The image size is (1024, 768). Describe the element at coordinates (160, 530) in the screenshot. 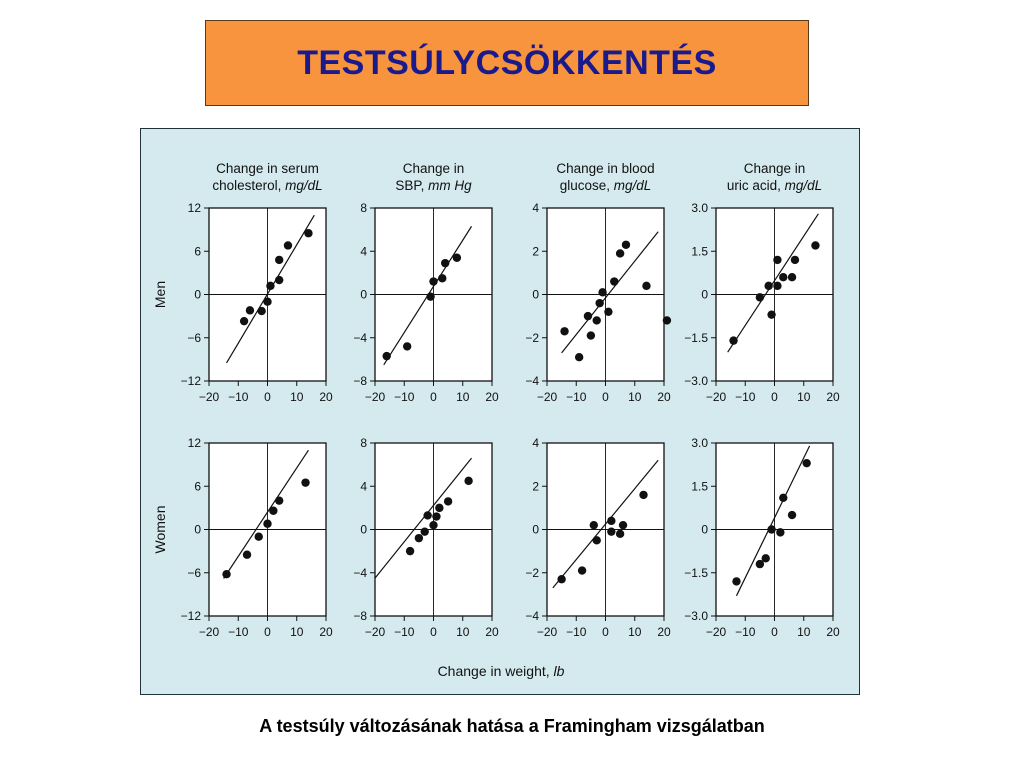

I see `row-label-women: Women` at that location.